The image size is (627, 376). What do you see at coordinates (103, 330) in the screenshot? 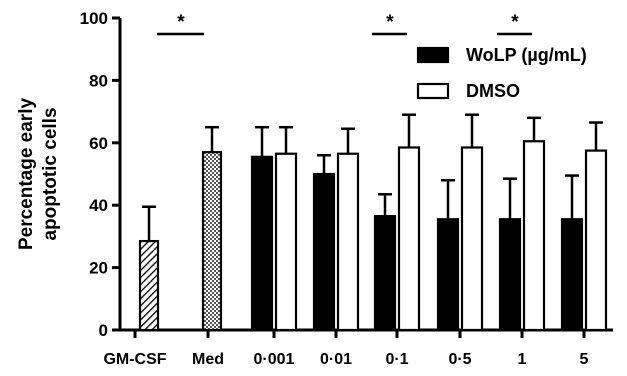
I see `y-tick-label: 0` at bounding box center [103, 330].